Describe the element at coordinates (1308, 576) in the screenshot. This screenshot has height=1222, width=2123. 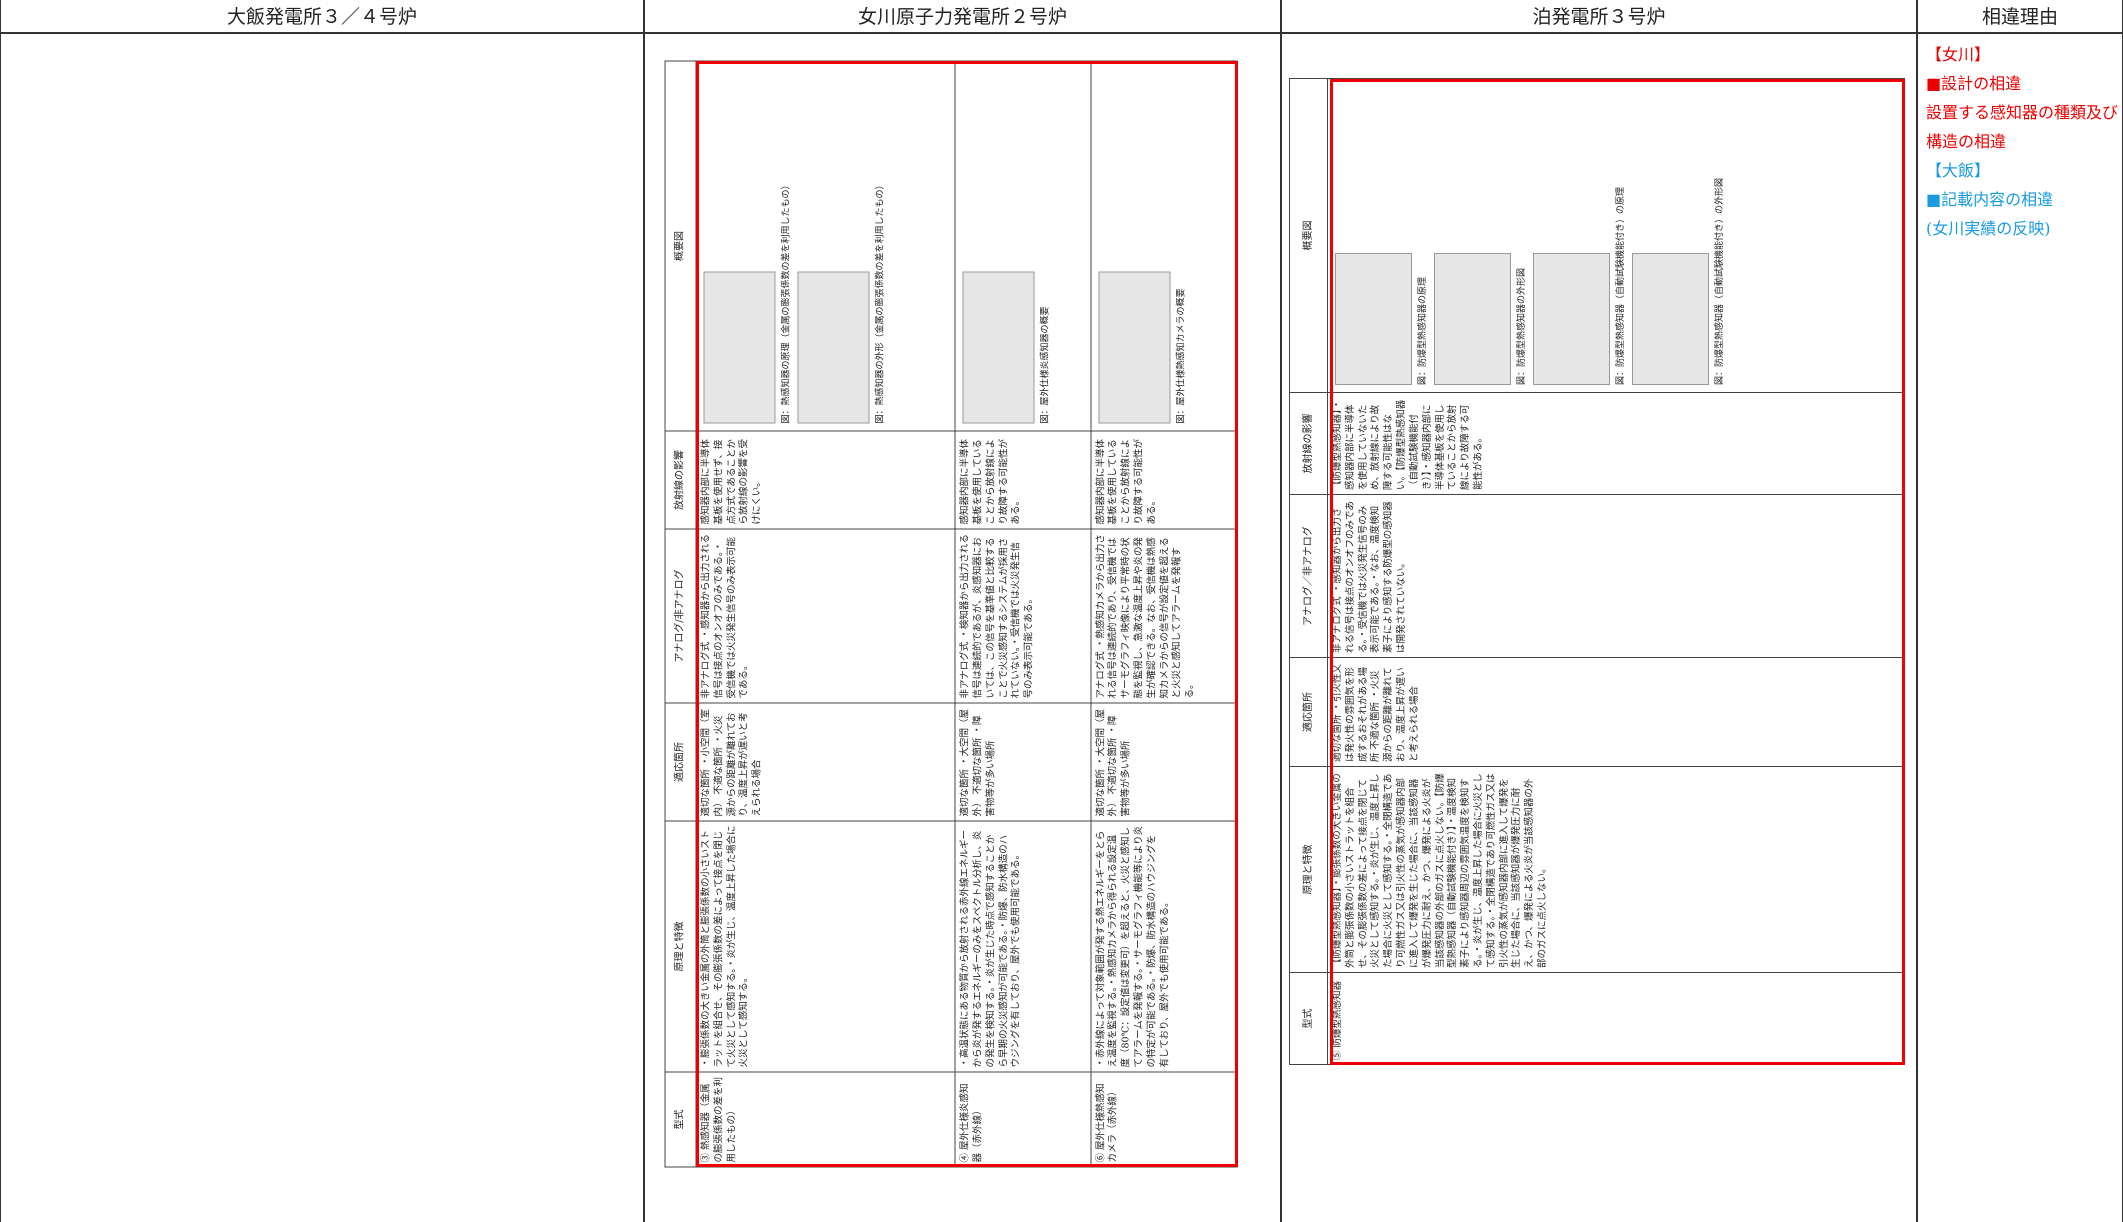
I see `table-header: アナログ／非アナログ` at that location.